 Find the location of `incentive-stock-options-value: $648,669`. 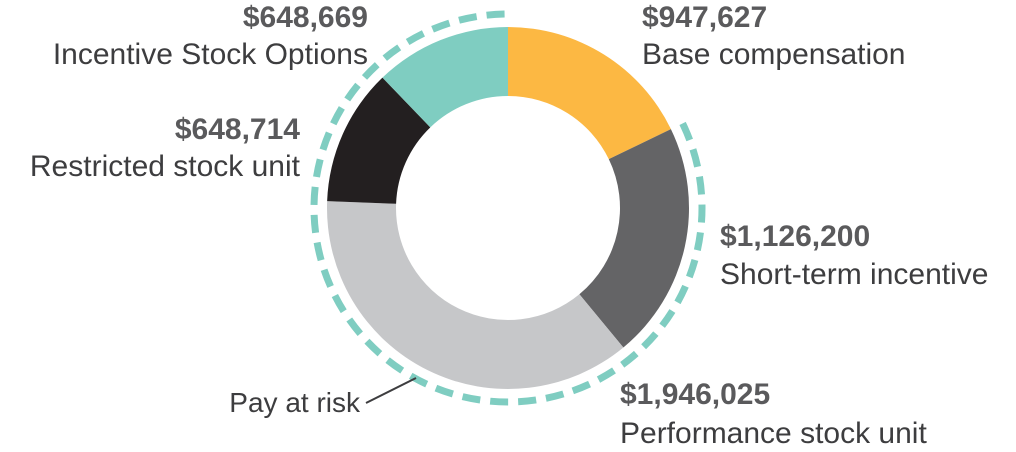

incentive-stock-options-value: $648,669 is located at coordinates (305, 17).